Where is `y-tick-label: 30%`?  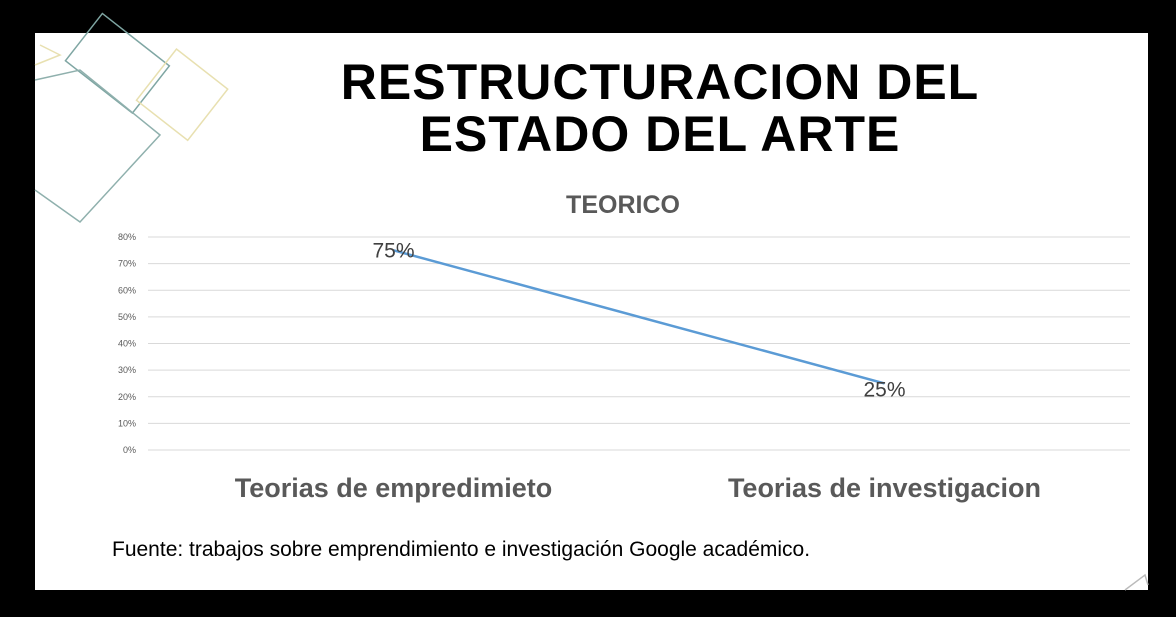 y-tick-label: 30% is located at coordinates (127, 370).